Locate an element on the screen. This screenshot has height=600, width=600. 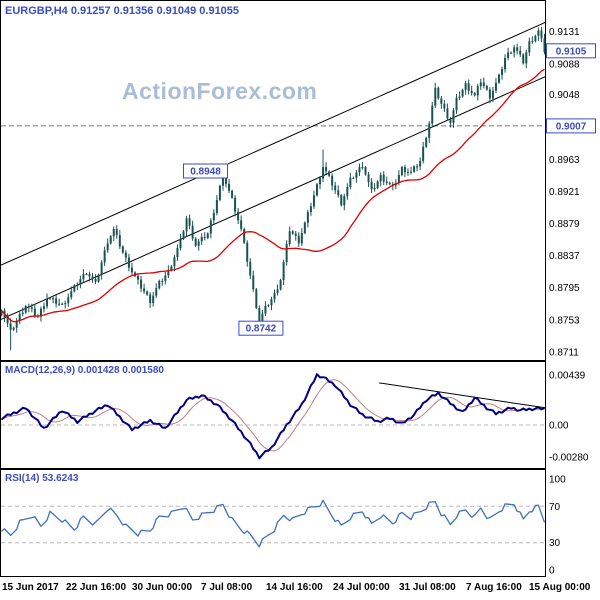
price-level-label: 0.8742 is located at coordinates (261, 329).